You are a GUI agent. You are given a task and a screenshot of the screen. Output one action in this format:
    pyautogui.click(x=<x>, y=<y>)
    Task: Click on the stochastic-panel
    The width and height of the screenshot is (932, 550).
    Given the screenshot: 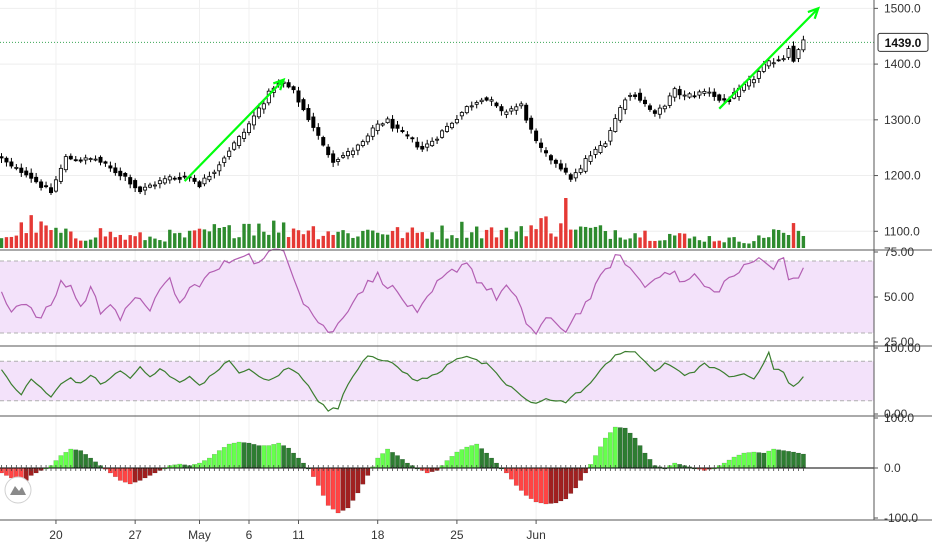 What is the action you would take?
    pyautogui.click(x=402, y=381)
    